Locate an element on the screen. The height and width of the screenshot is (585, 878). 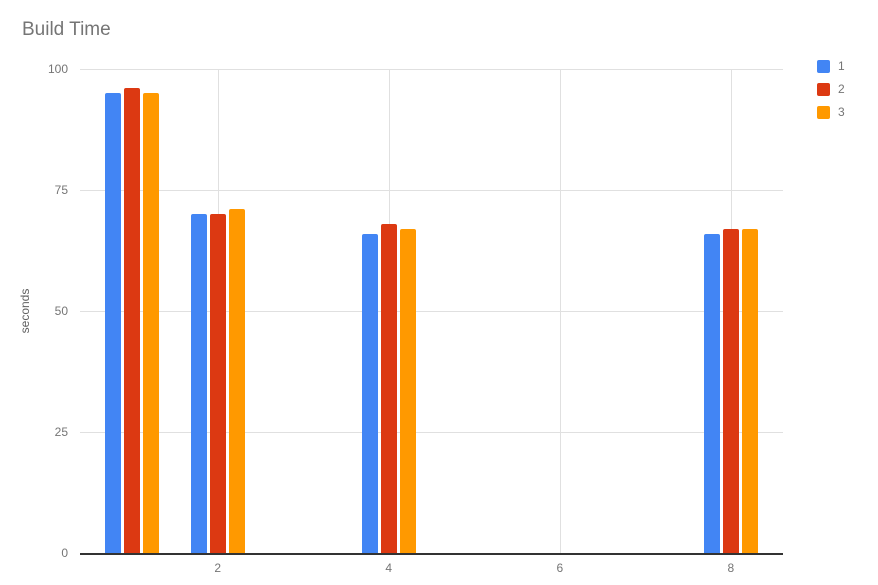
x-tick-label: 2 is located at coordinates (218, 568).